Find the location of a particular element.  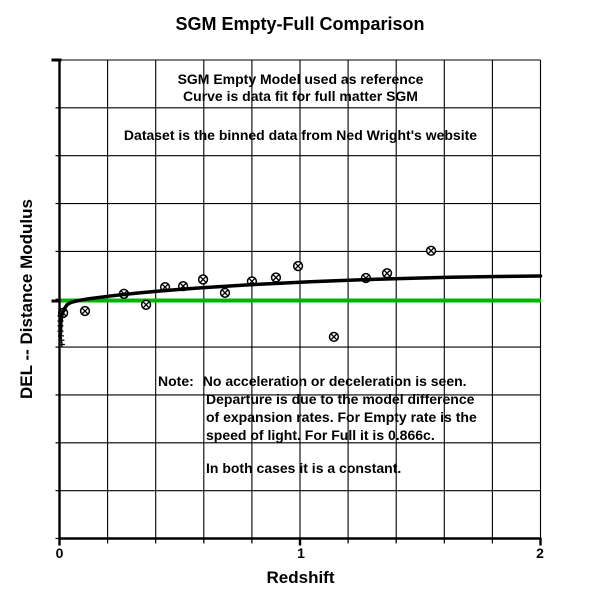

fit-curve is located at coordinates (300, 305).